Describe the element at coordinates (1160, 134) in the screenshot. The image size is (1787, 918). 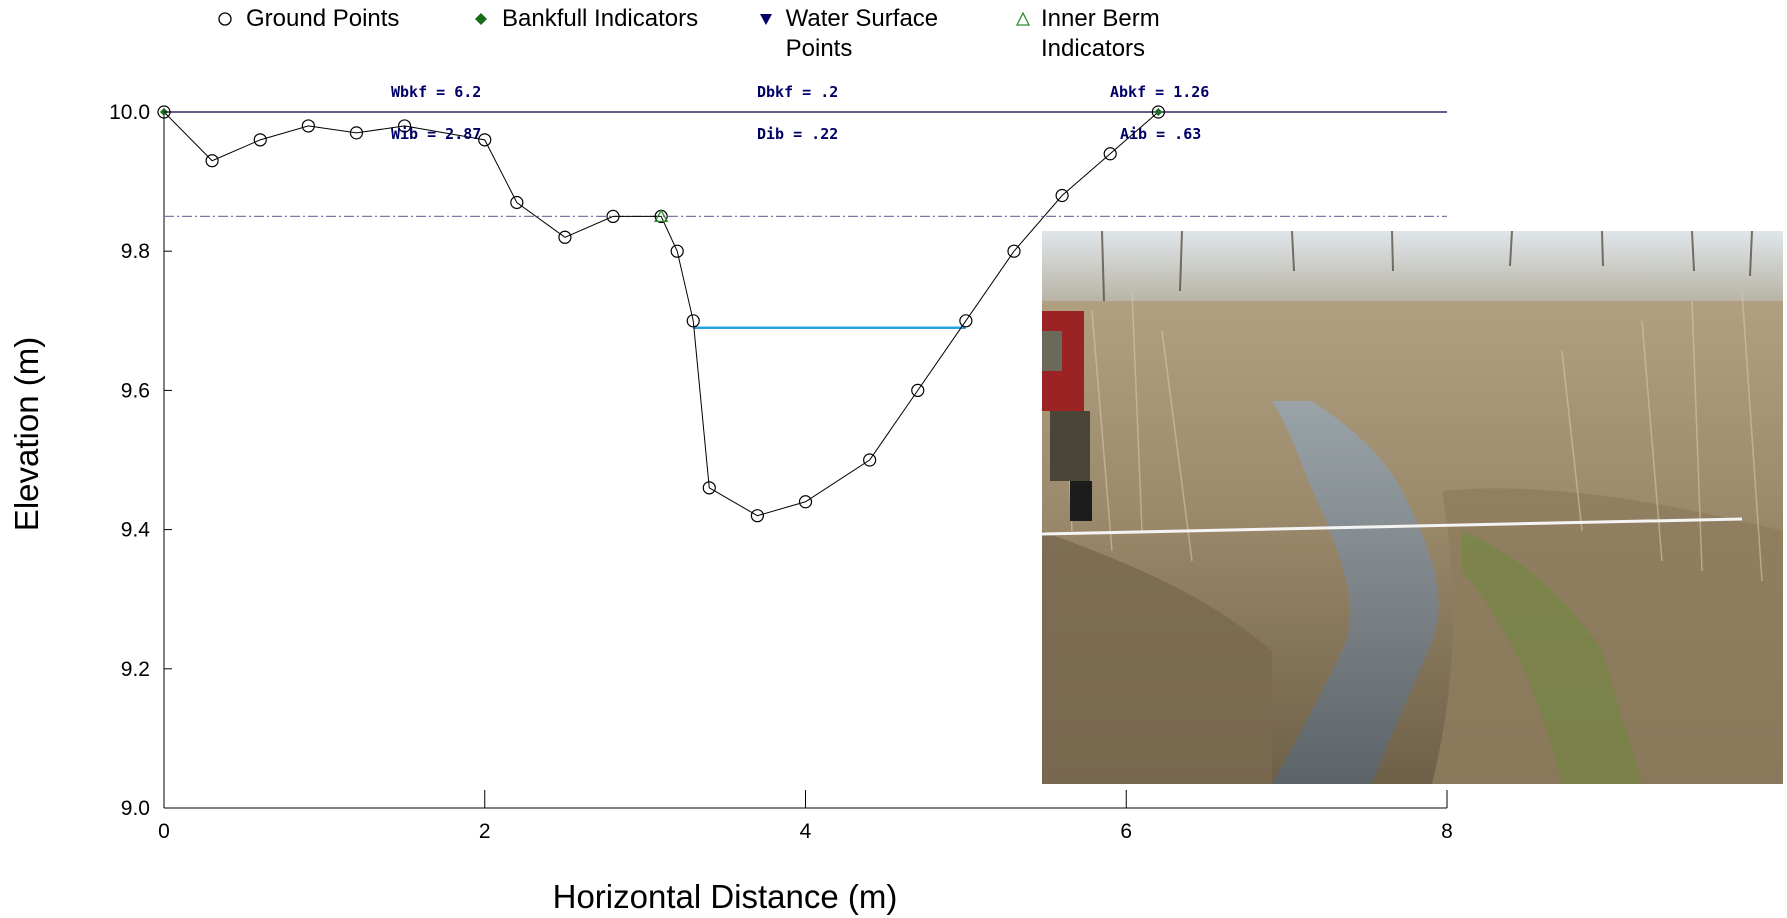
I see `aib-annotation: Aib = .63` at that location.